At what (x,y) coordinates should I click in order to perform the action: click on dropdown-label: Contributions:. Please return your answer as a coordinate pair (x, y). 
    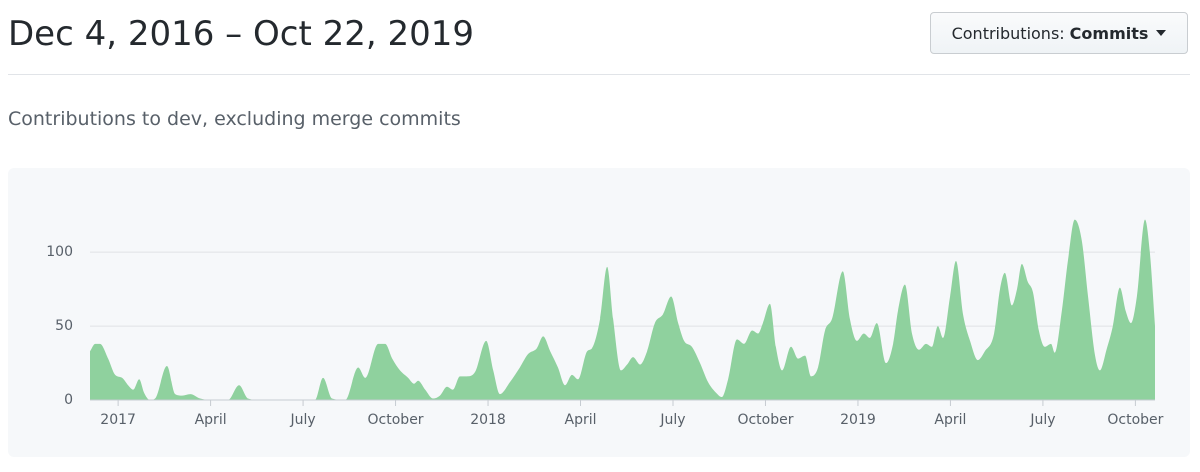
    Looking at the image, I should click on (1008, 33).